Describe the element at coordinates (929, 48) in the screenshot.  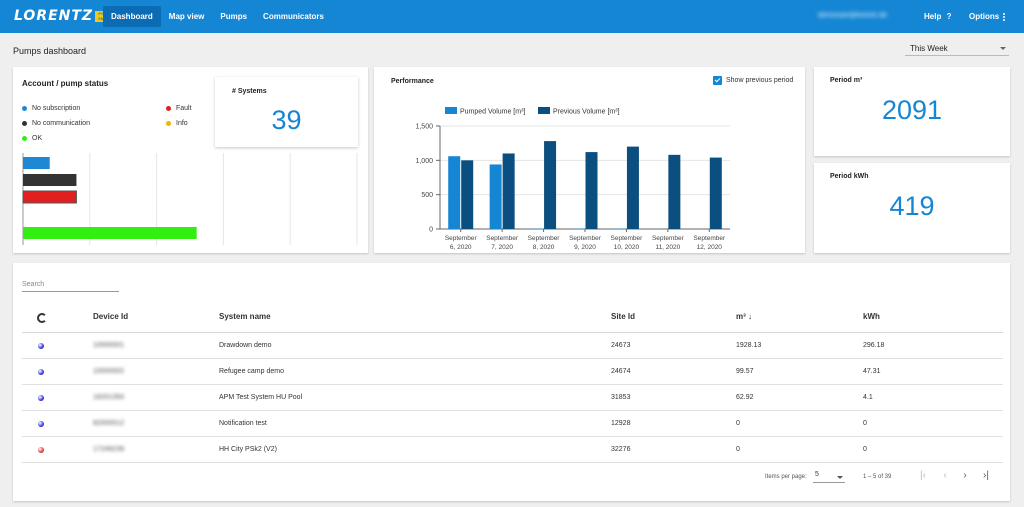
I see `period-select-value: This Week` at that location.